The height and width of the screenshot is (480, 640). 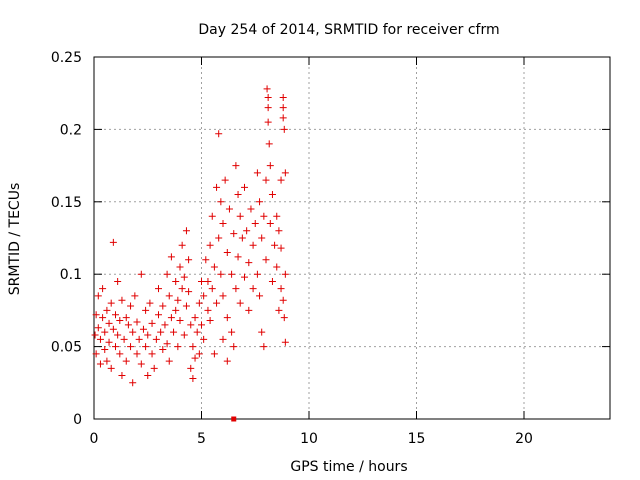 What do you see at coordinates (66, 203) in the screenshot?
I see `y-tick-label: 0.15` at bounding box center [66, 203].